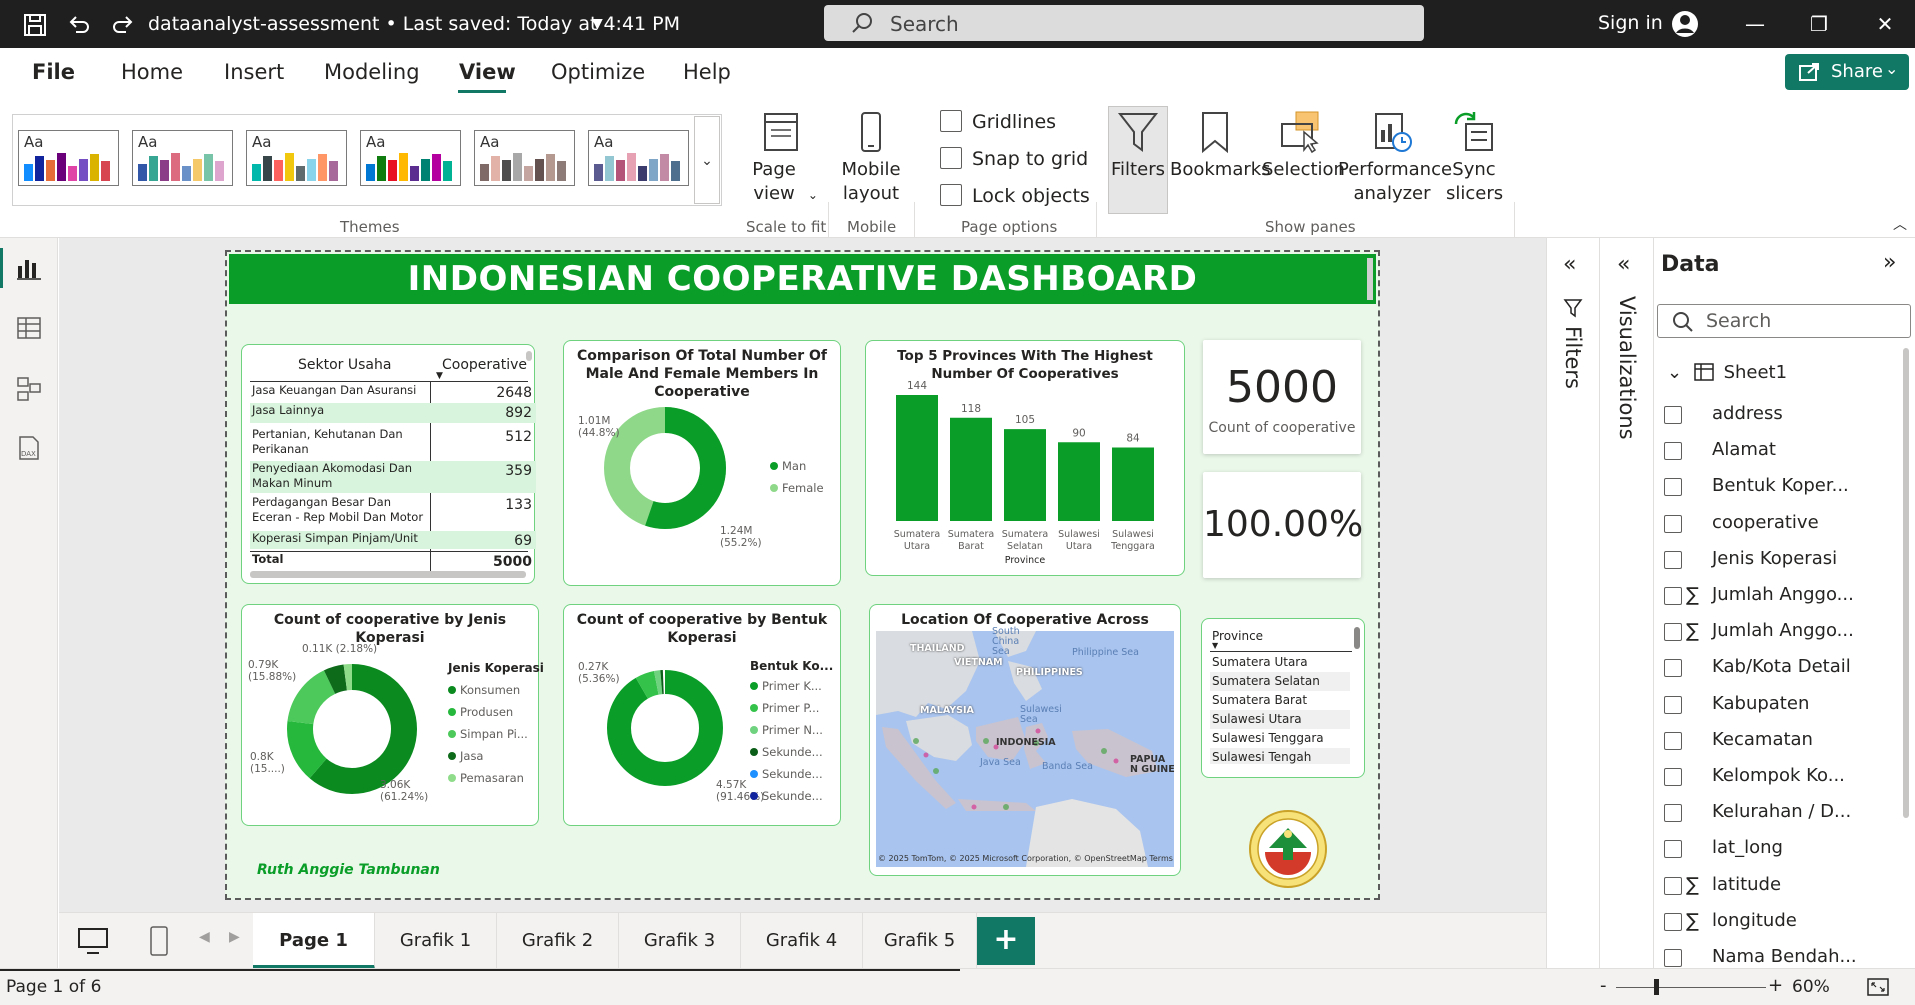 The width and height of the screenshot is (1915, 1005). Describe the element at coordinates (123, 25) in the screenshot. I see `redo-icon` at that location.